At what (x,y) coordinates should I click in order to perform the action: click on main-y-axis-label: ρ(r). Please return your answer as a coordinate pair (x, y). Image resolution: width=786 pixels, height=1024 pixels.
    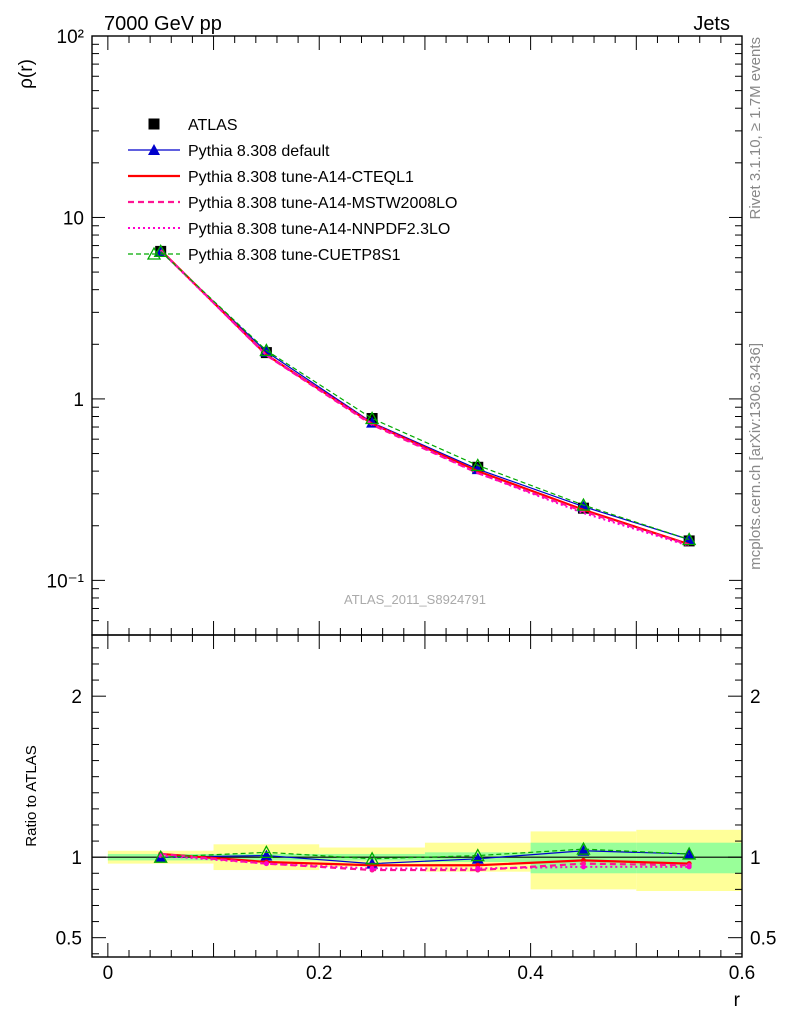
    Looking at the image, I should click on (26, 74).